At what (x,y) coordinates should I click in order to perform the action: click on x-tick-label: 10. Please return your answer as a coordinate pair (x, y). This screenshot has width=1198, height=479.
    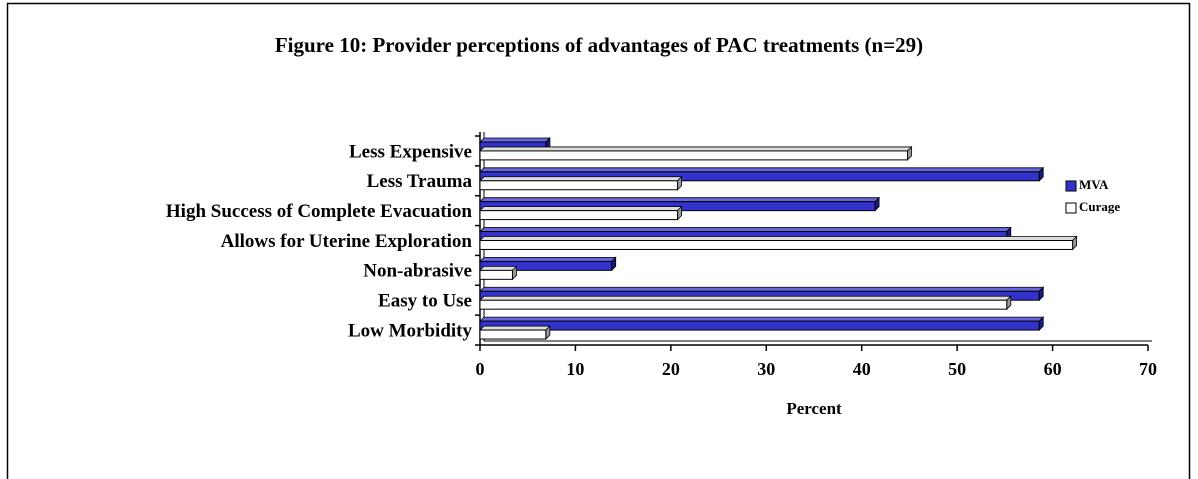
    Looking at the image, I should click on (575, 369).